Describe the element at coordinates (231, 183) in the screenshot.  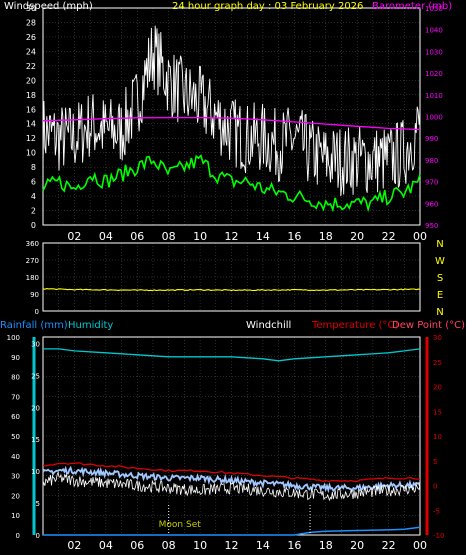
I see `wind-average-series` at that location.